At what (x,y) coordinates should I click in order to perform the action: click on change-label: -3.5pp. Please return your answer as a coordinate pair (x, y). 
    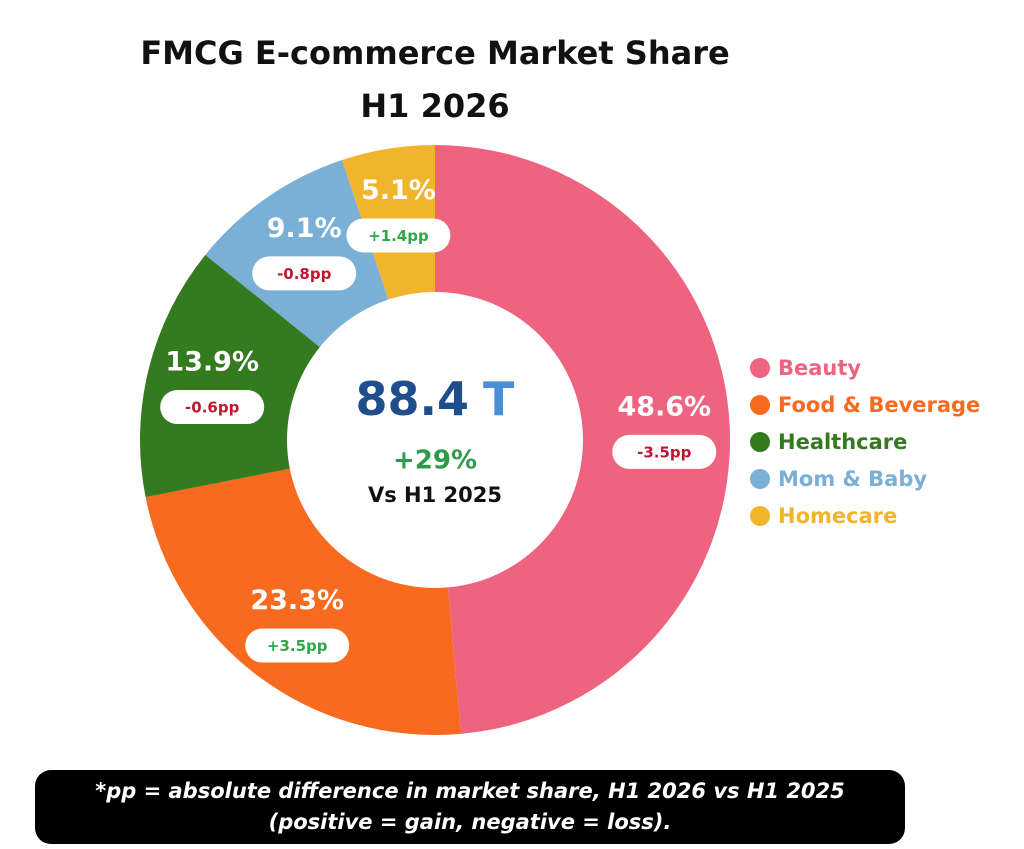
    Looking at the image, I should click on (664, 452).